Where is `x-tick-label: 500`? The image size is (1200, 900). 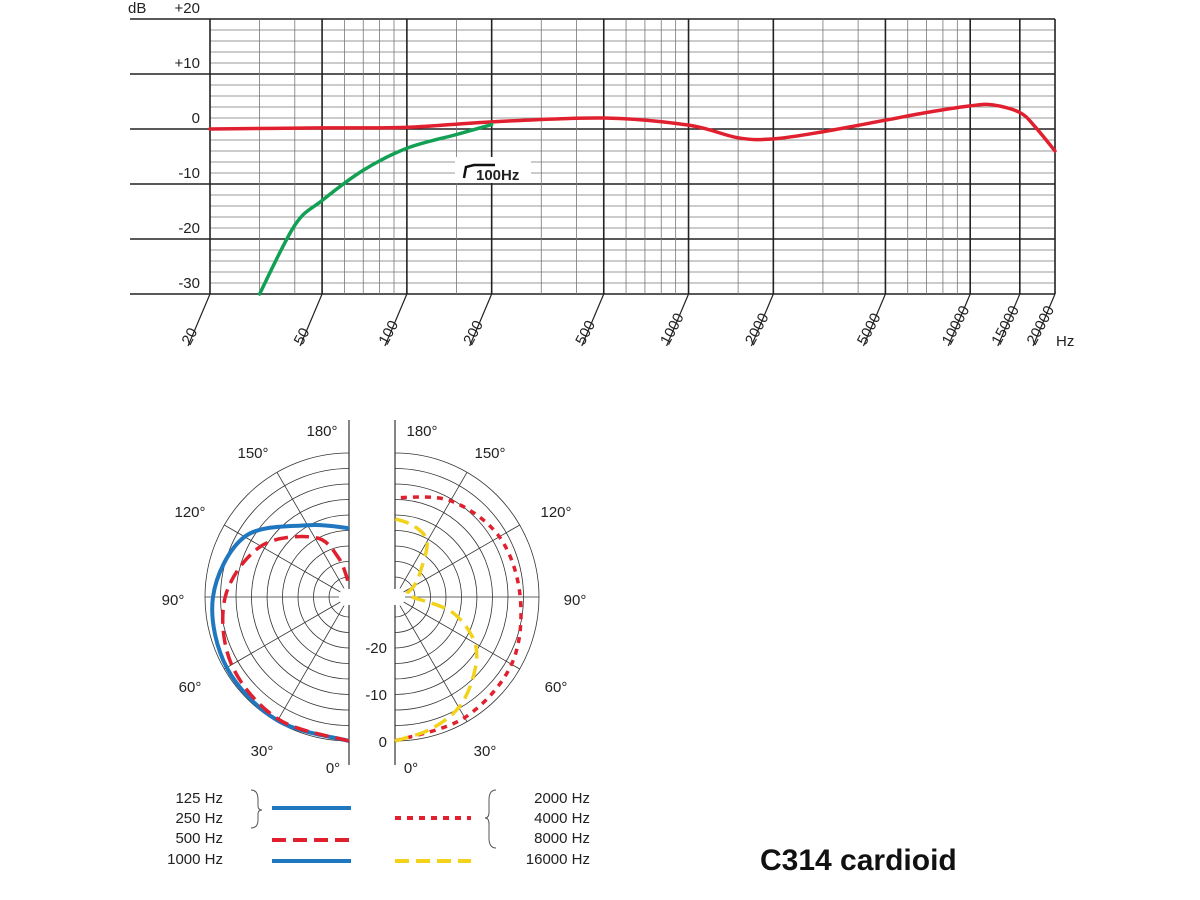 x-tick-label: 500 is located at coordinates (585, 333).